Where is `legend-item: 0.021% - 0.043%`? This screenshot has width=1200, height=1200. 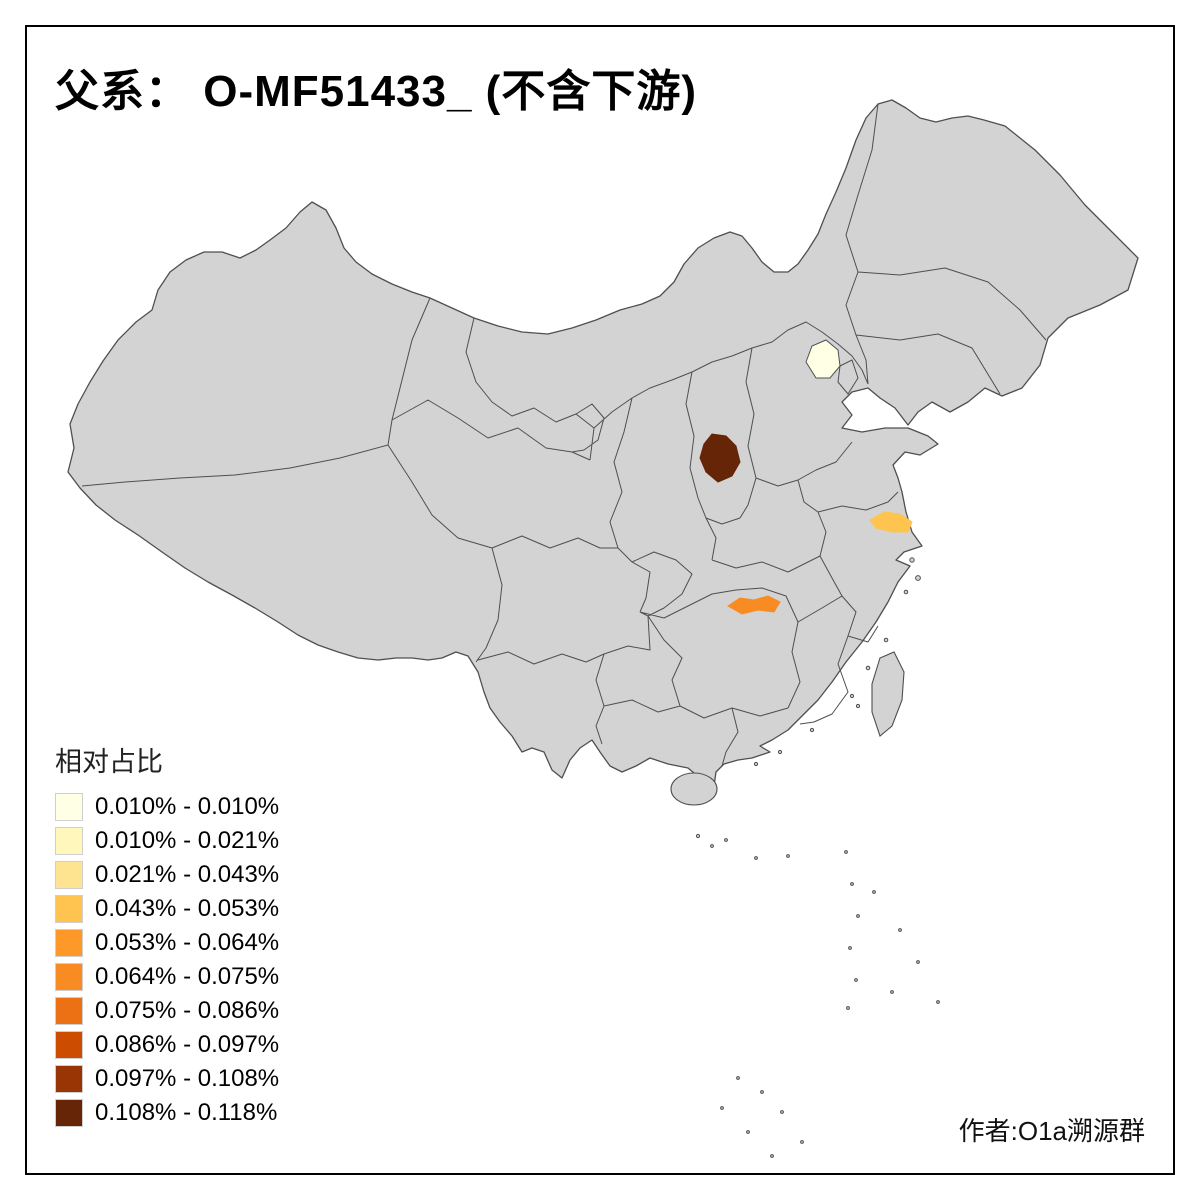 legend-item: 0.021% - 0.043% is located at coordinates (225, 875).